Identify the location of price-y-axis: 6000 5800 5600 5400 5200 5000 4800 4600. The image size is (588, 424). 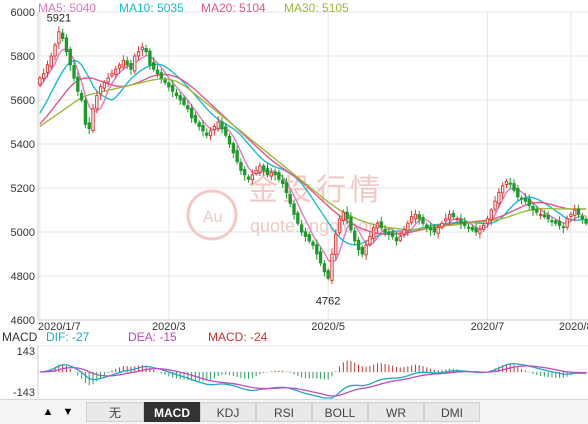
(23, 167).